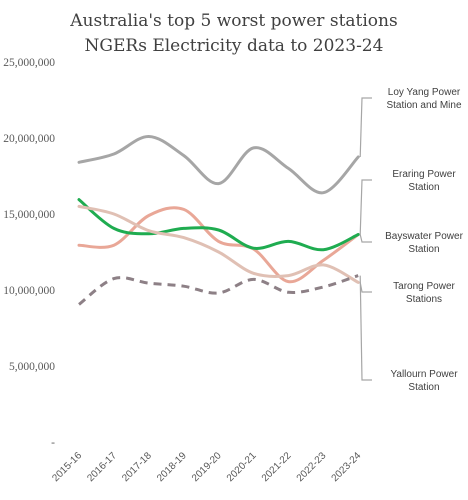 Image resolution: width=468 pixels, height=500 pixels. What do you see at coordinates (234, 46) in the screenshot?
I see `chart-title-line-2: NGERs Electricity data to 2023-24` at bounding box center [234, 46].